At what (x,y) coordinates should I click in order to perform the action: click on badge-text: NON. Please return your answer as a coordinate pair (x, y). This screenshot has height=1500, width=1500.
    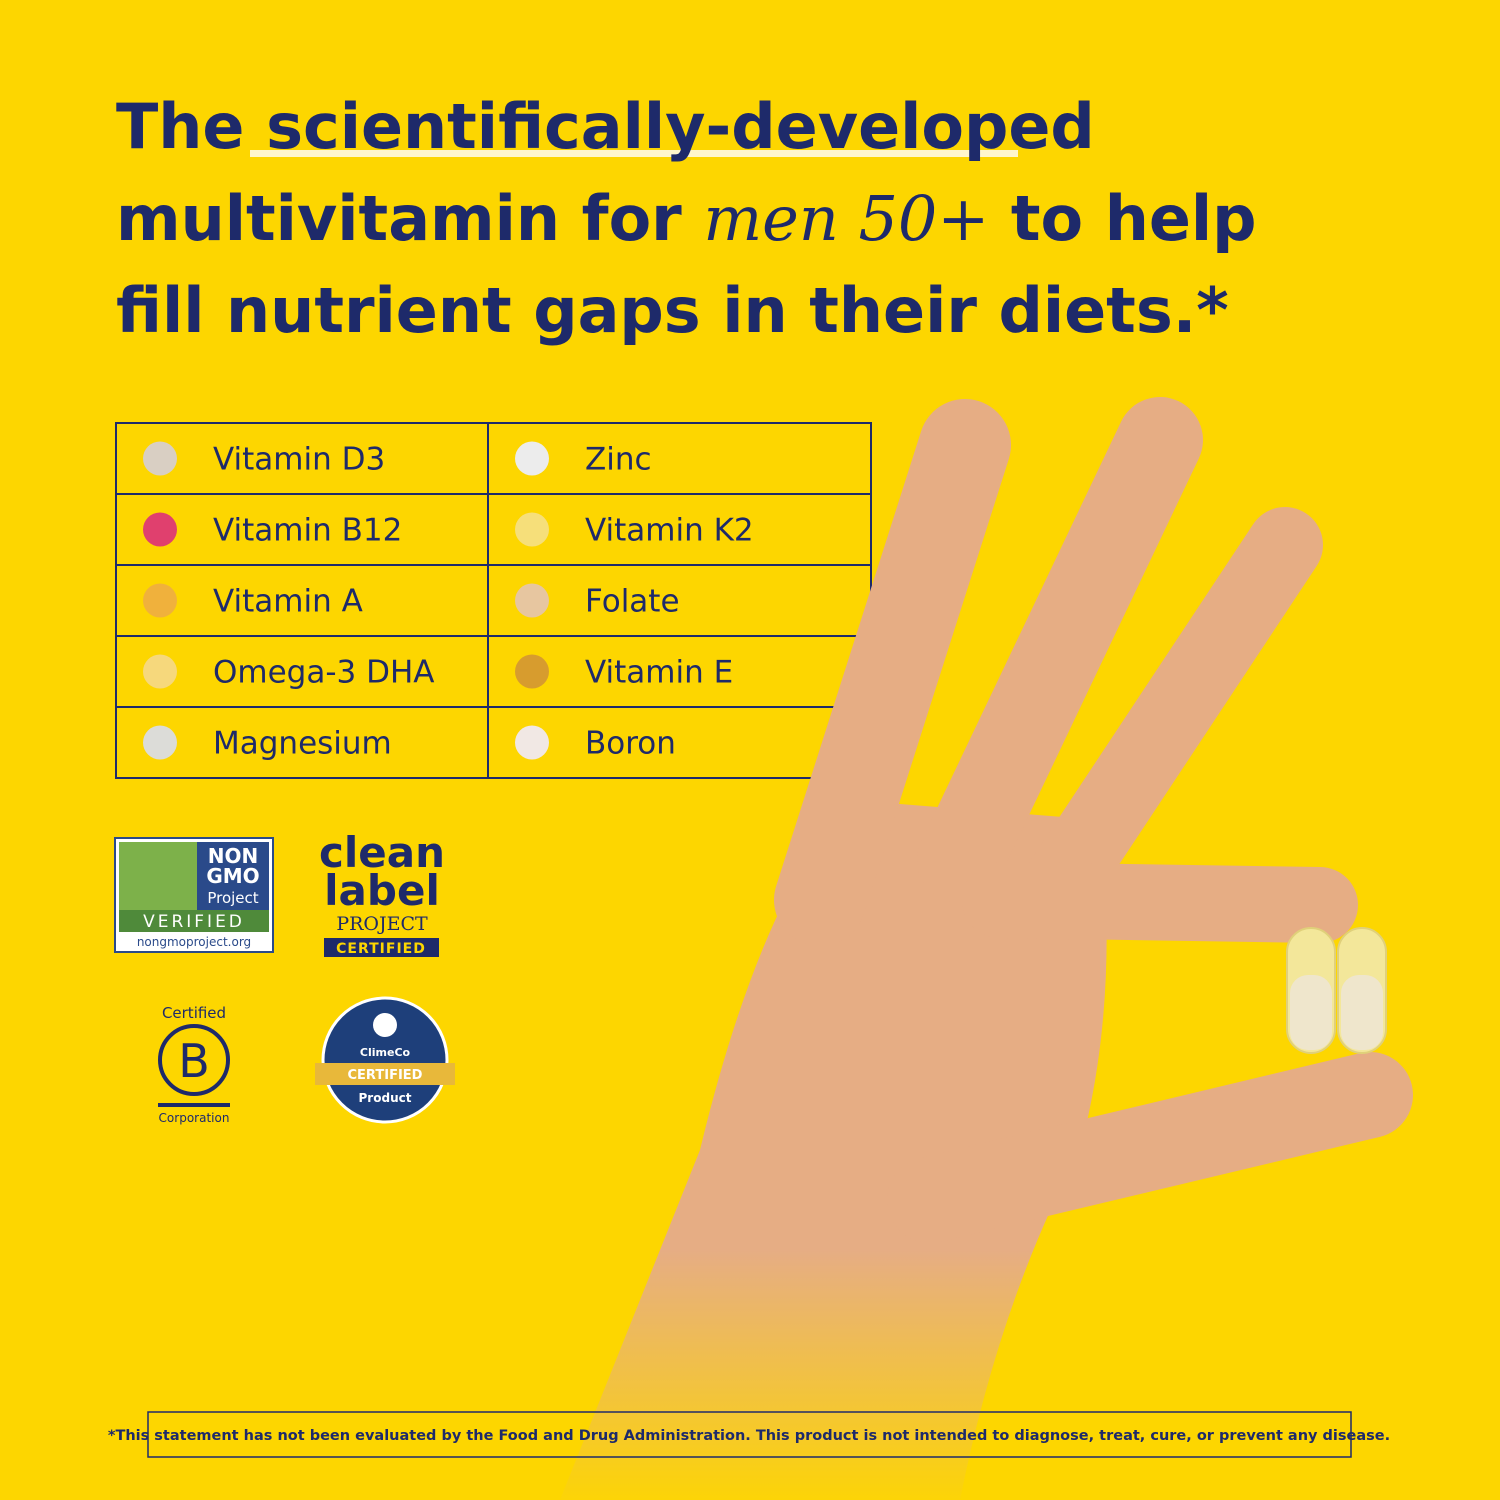
    Looking at the image, I should click on (233, 856).